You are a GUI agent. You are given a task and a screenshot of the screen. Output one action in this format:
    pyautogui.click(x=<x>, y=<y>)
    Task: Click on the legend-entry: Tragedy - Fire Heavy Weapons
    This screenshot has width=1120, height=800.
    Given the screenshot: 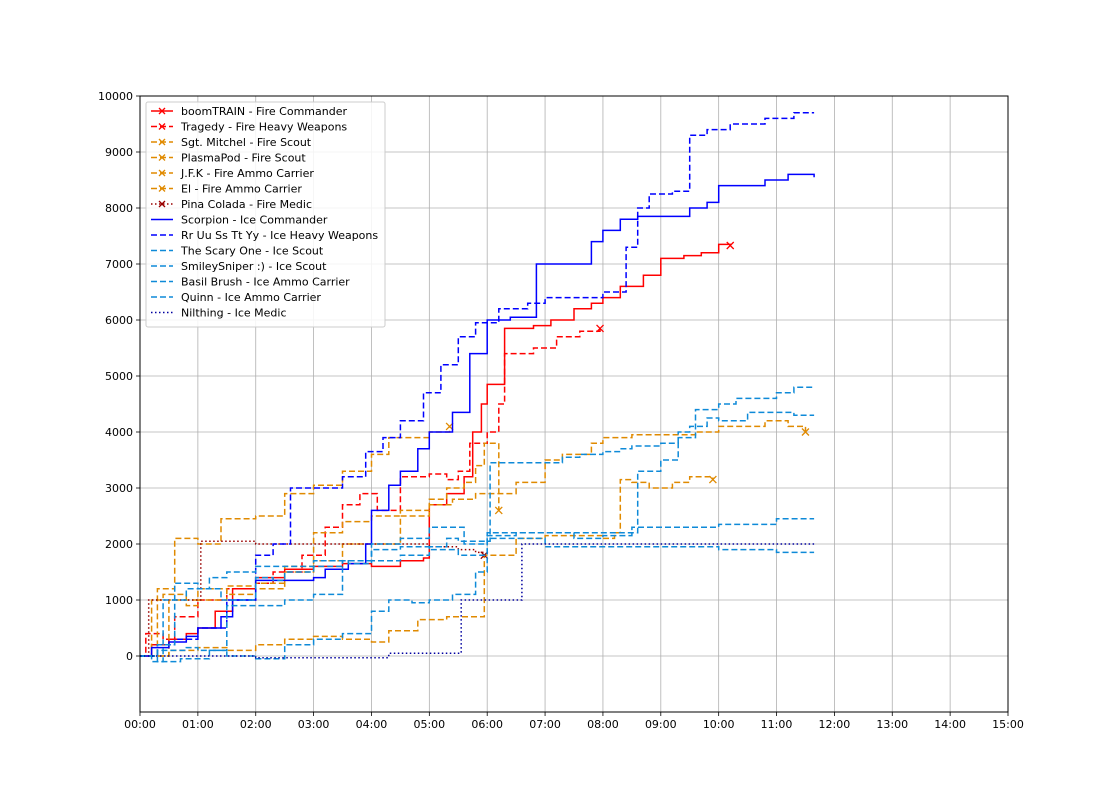 What is the action you would take?
    pyautogui.click(x=249, y=127)
    